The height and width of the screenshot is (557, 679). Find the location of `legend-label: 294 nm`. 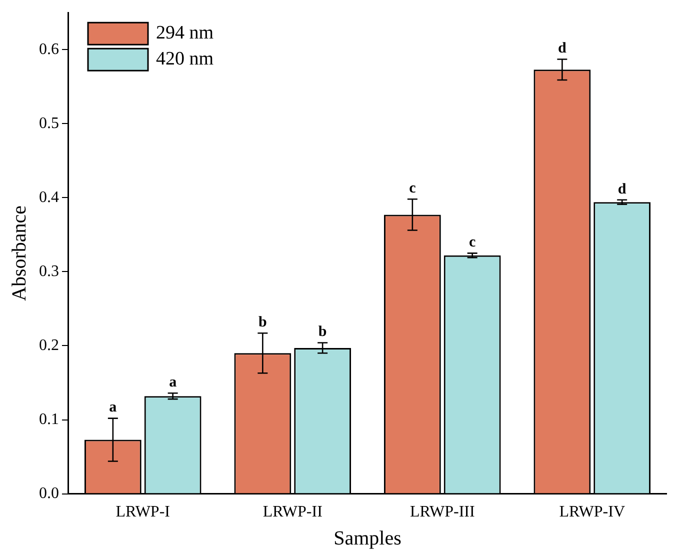

legend-label: 294 nm is located at coordinates (185, 33).